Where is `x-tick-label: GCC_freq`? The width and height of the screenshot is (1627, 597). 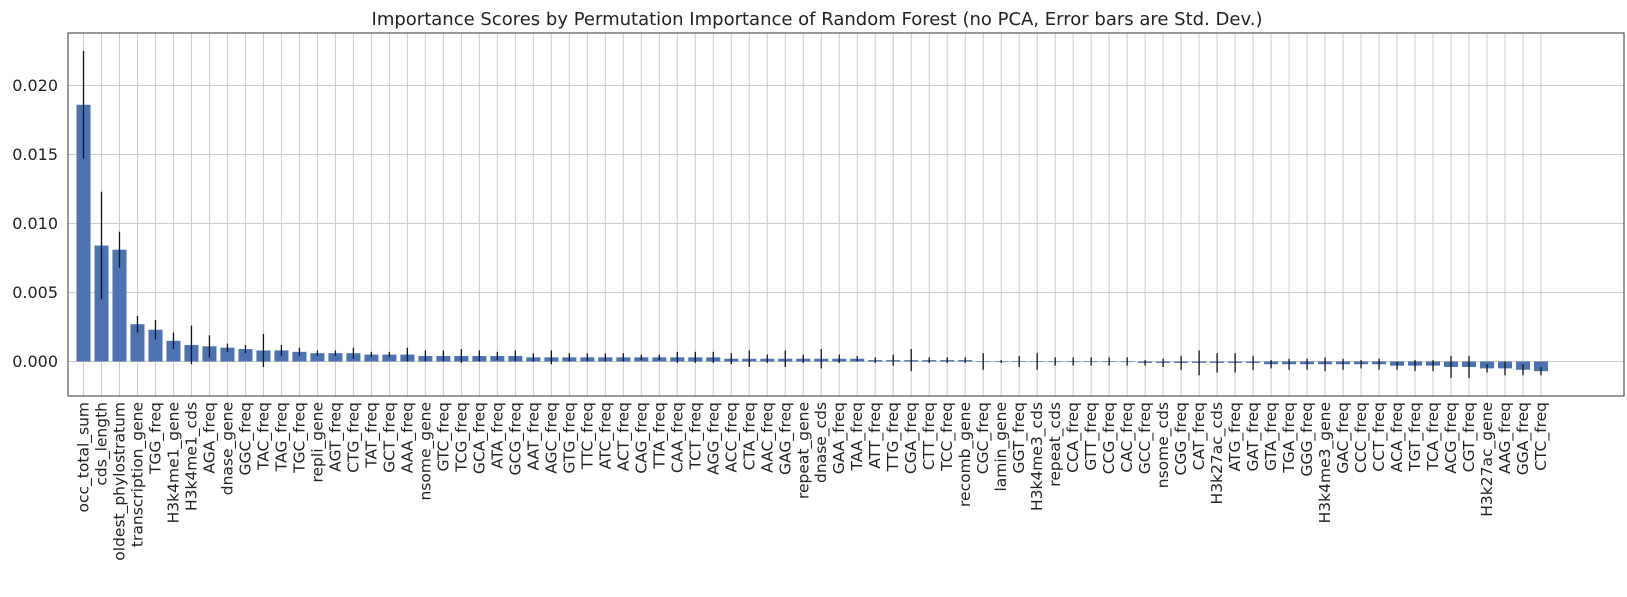 x-tick-label: GCC_freq is located at coordinates (1145, 438).